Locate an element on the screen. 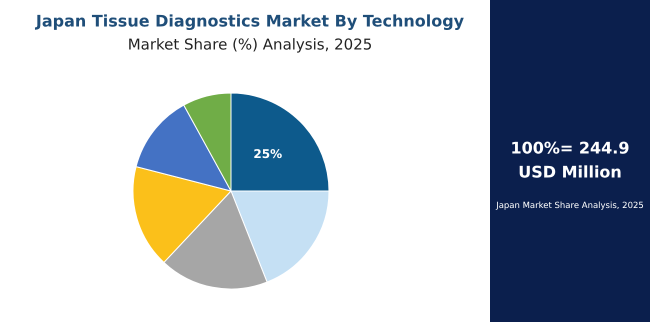  data-label: 25% is located at coordinates (267, 154).